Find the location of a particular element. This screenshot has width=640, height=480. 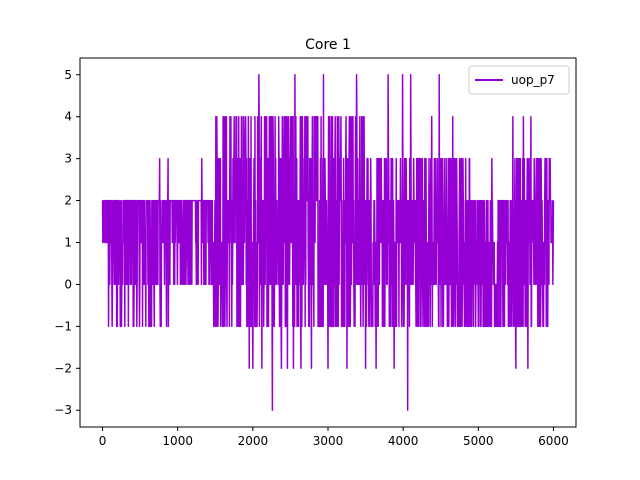

y-tick-label: −1 is located at coordinates (63, 326).